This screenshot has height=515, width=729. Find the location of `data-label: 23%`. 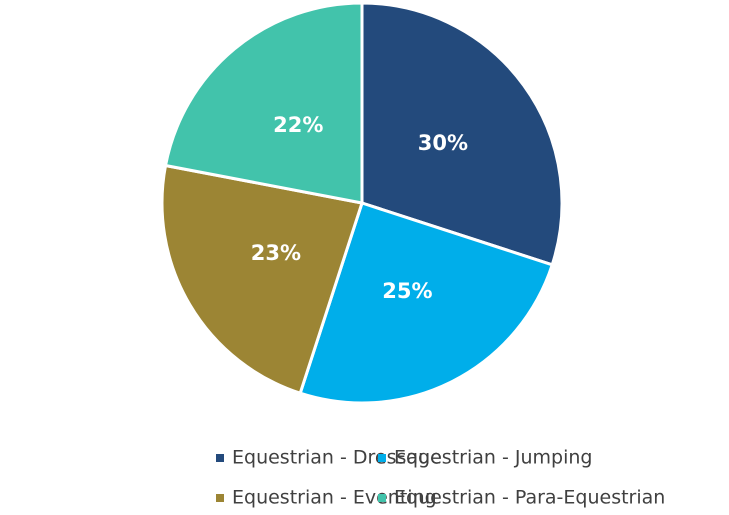

data-label: 23% is located at coordinates (276, 253).